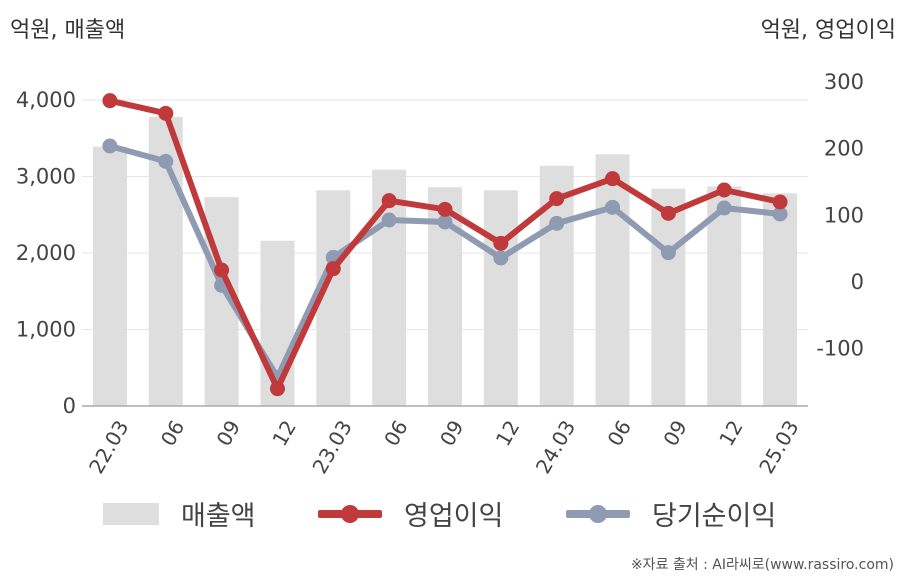 The image size is (908, 580). What do you see at coordinates (46, 177) in the screenshot?
I see `left-tick-label: 3,000` at bounding box center [46, 177].